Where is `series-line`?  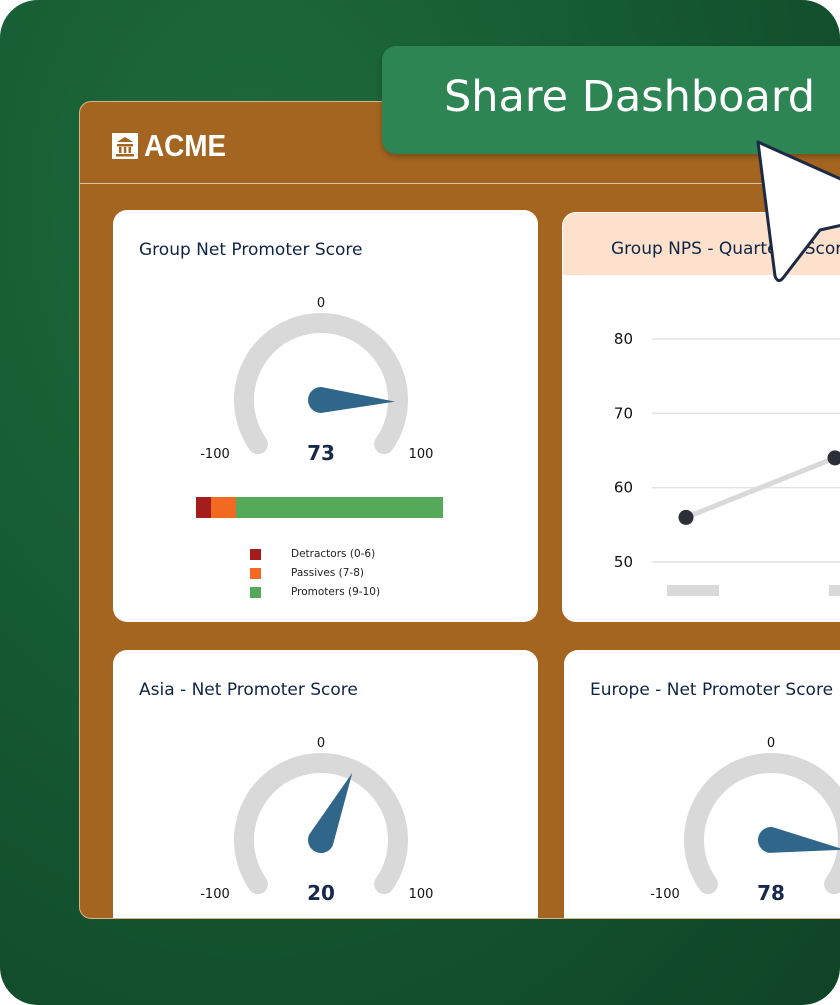
series-line is located at coordinates (760, 487).